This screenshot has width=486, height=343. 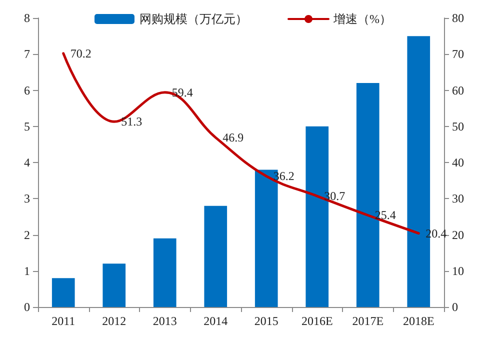 What do you see at coordinates (458, 90) in the screenshot?
I see `y2-tick-label: 60` at bounding box center [458, 90].